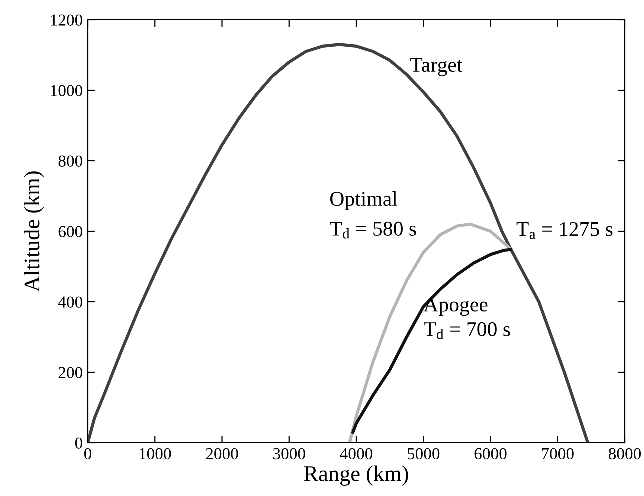  Describe the element at coordinates (34, 232) in the screenshot. I see `y-axis-title: Altitude (km)` at that location.